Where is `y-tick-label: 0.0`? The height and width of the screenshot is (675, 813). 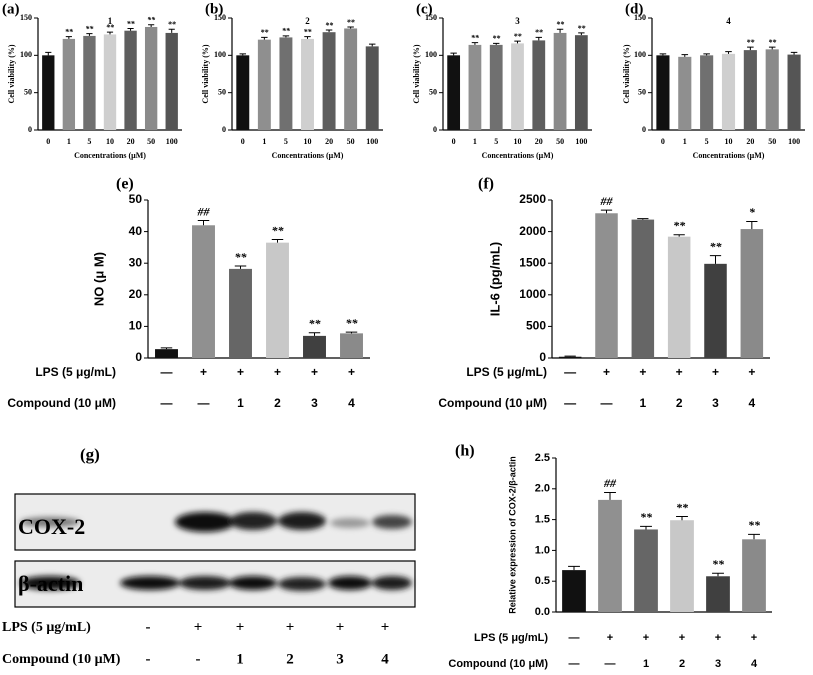
y-tick-label: 0.0 is located at coordinates (542, 612).